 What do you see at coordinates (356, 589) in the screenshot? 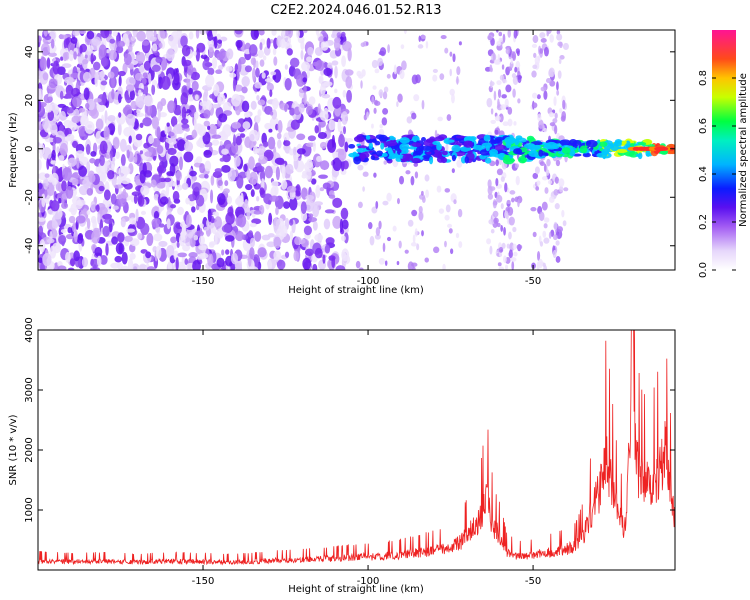
I see `snr-x-label: Height of straight line (km)` at bounding box center [356, 589].